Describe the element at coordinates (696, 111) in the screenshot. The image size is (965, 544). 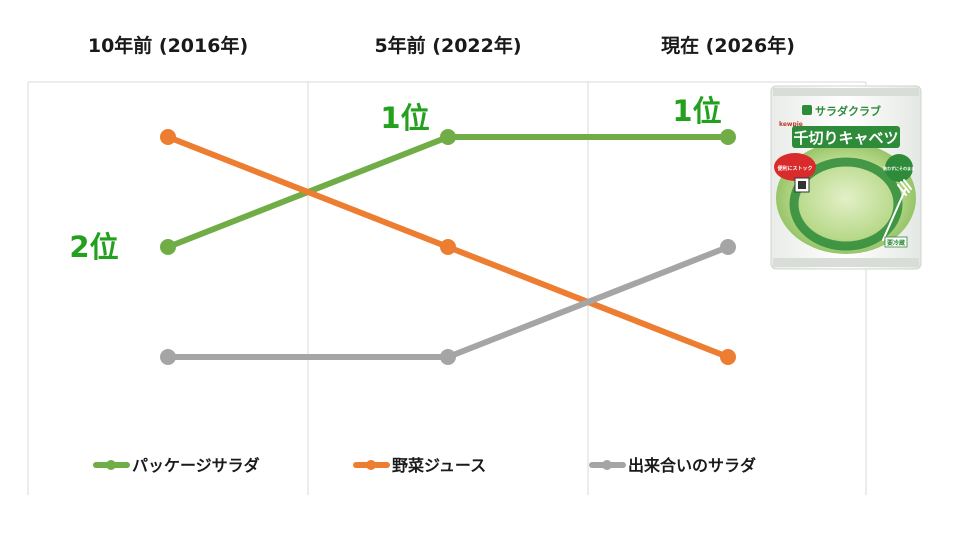
I see `rank-label-2: 1位` at that location.